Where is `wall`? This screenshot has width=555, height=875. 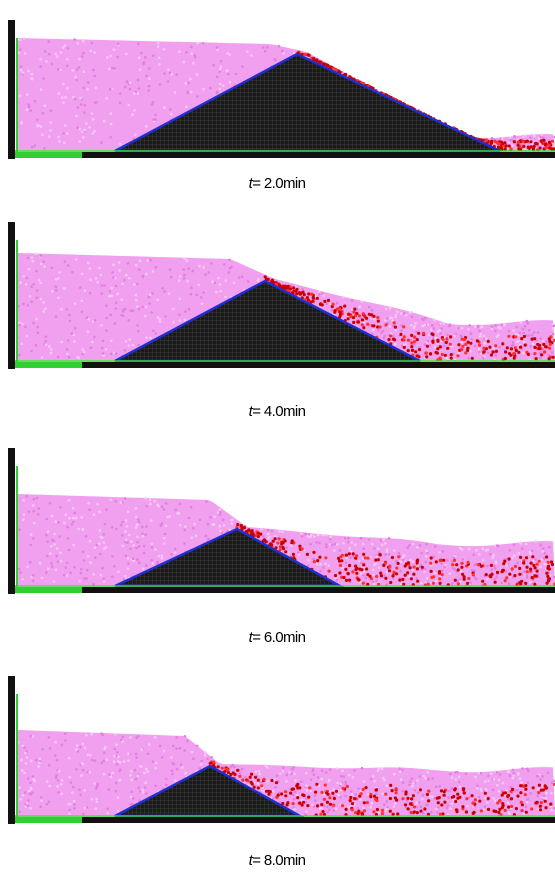
wall is located at coordinates (11, 295).